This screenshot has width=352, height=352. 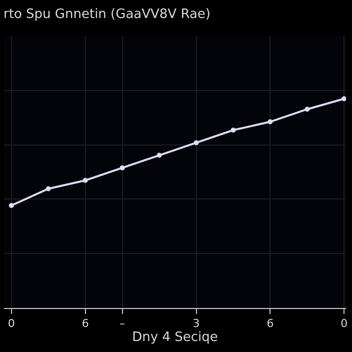 What do you see at coordinates (175, 338) in the screenshot?
I see `x-axis-title: Dny 4 Seciqe` at bounding box center [175, 338].